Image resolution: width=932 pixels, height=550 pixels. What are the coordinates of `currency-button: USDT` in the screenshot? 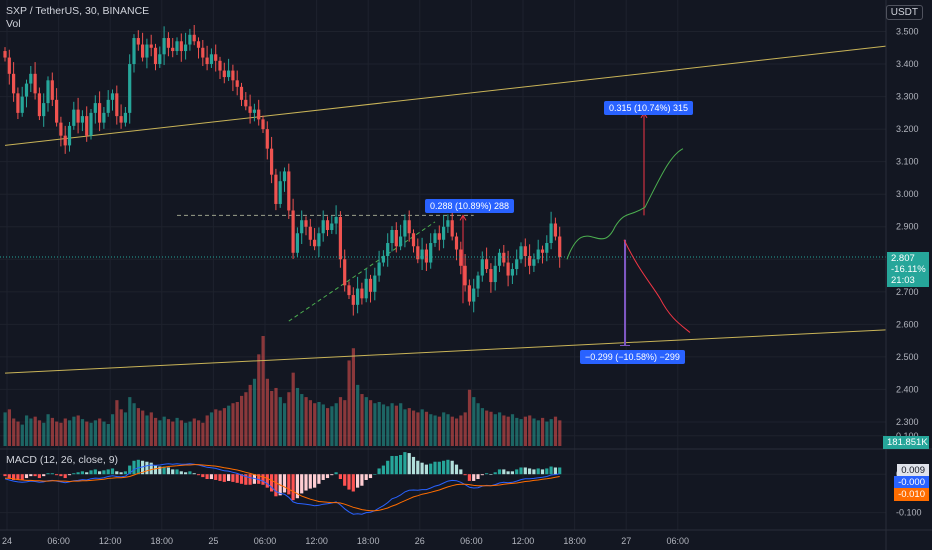 It's located at (904, 12).